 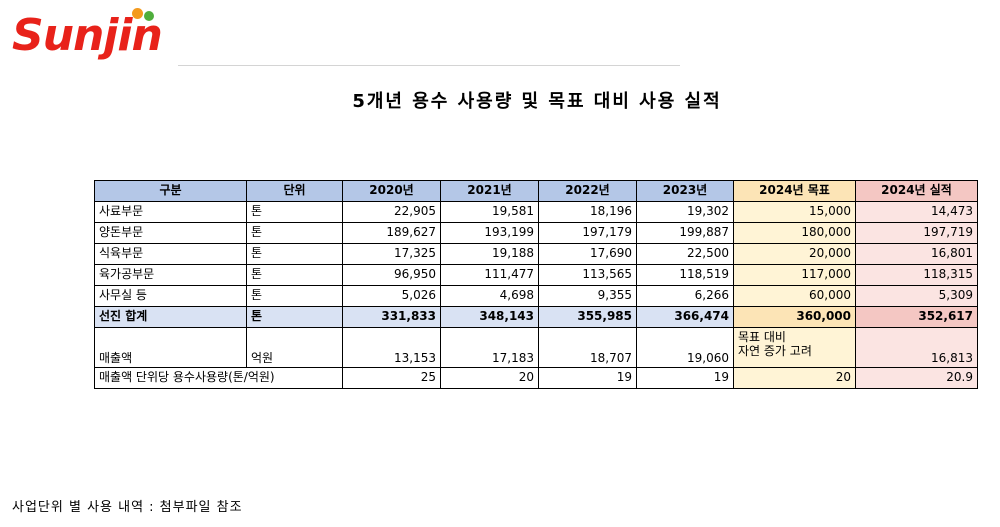 I want to click on intensity-row: 매출액 단위당 용수사용량(톤/억원) 25 20 19 19 20 20.9, so click(x=536, y=378).